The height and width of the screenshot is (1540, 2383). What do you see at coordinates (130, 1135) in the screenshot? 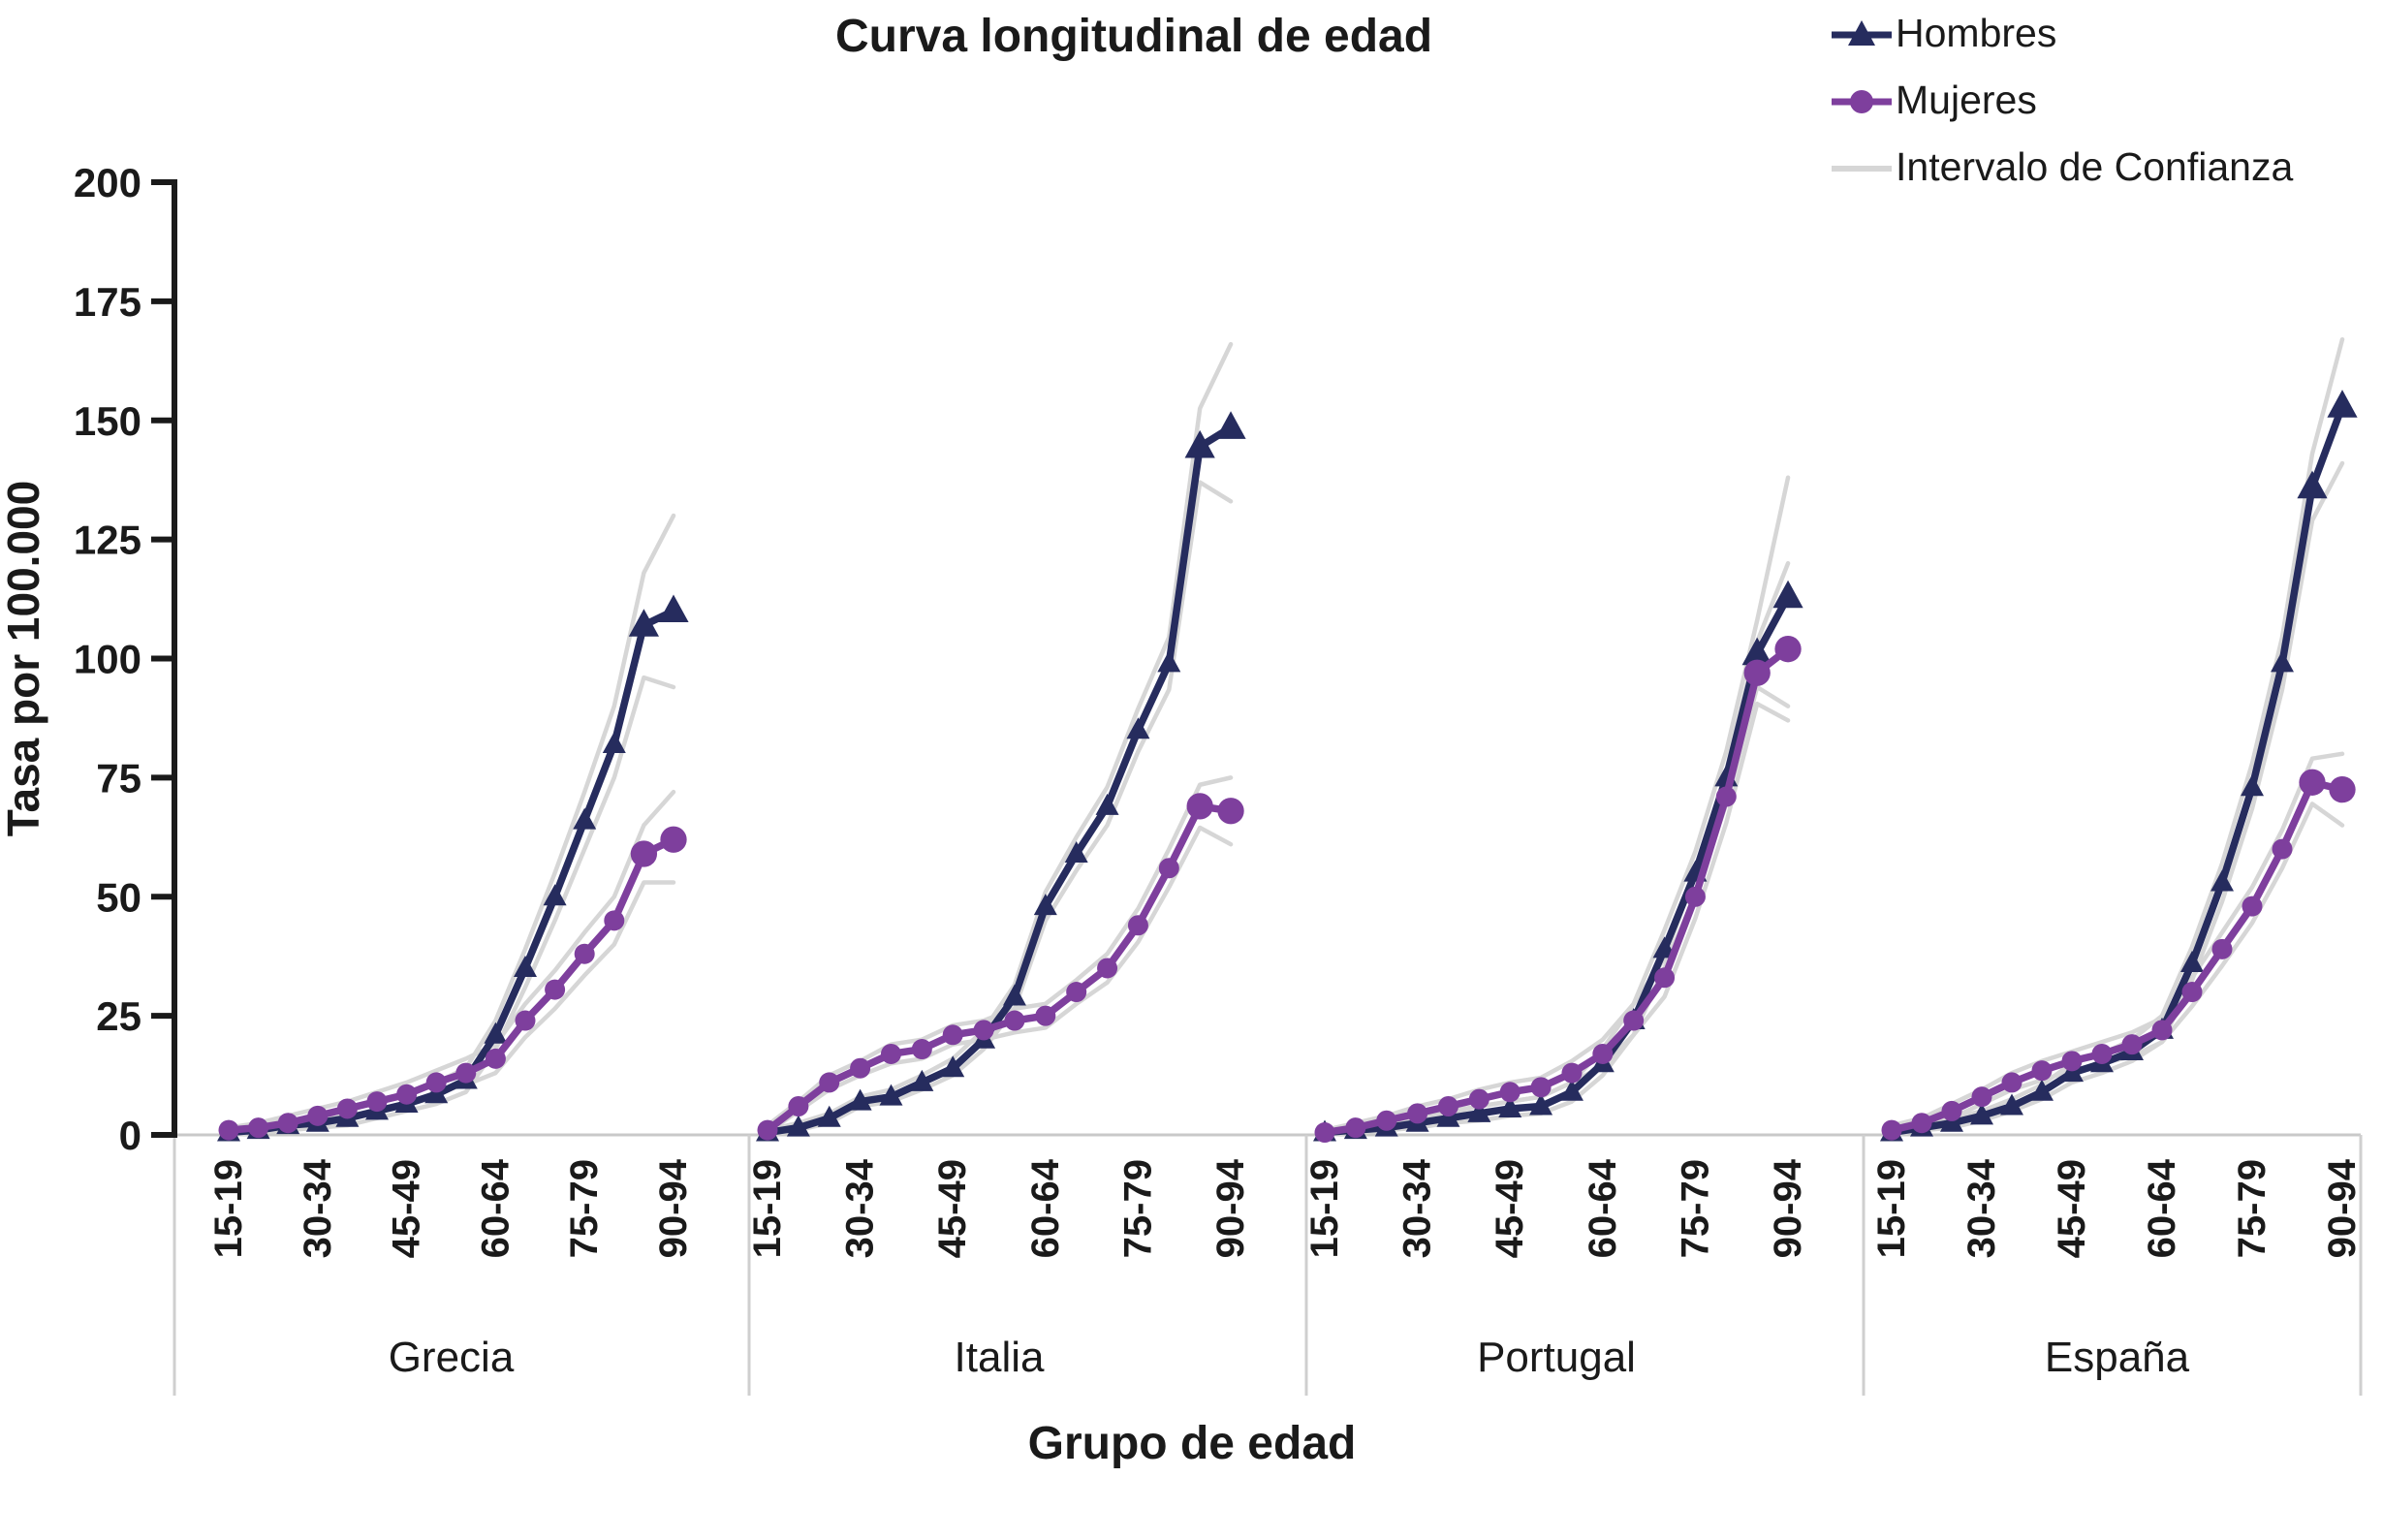
I see `y-axis-tick-label: 0` at bounding box center [130, 1135].